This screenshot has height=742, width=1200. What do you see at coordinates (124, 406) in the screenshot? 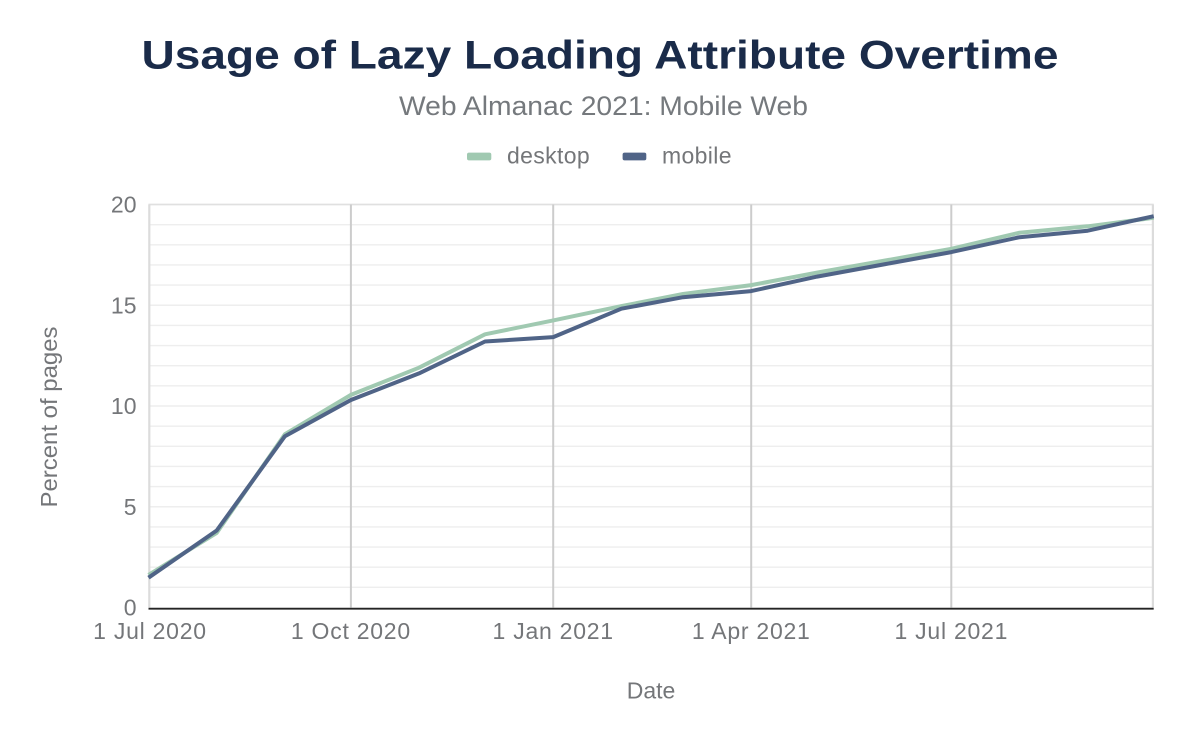
I see `svg-text: 10` at bounding box center [124, 406].